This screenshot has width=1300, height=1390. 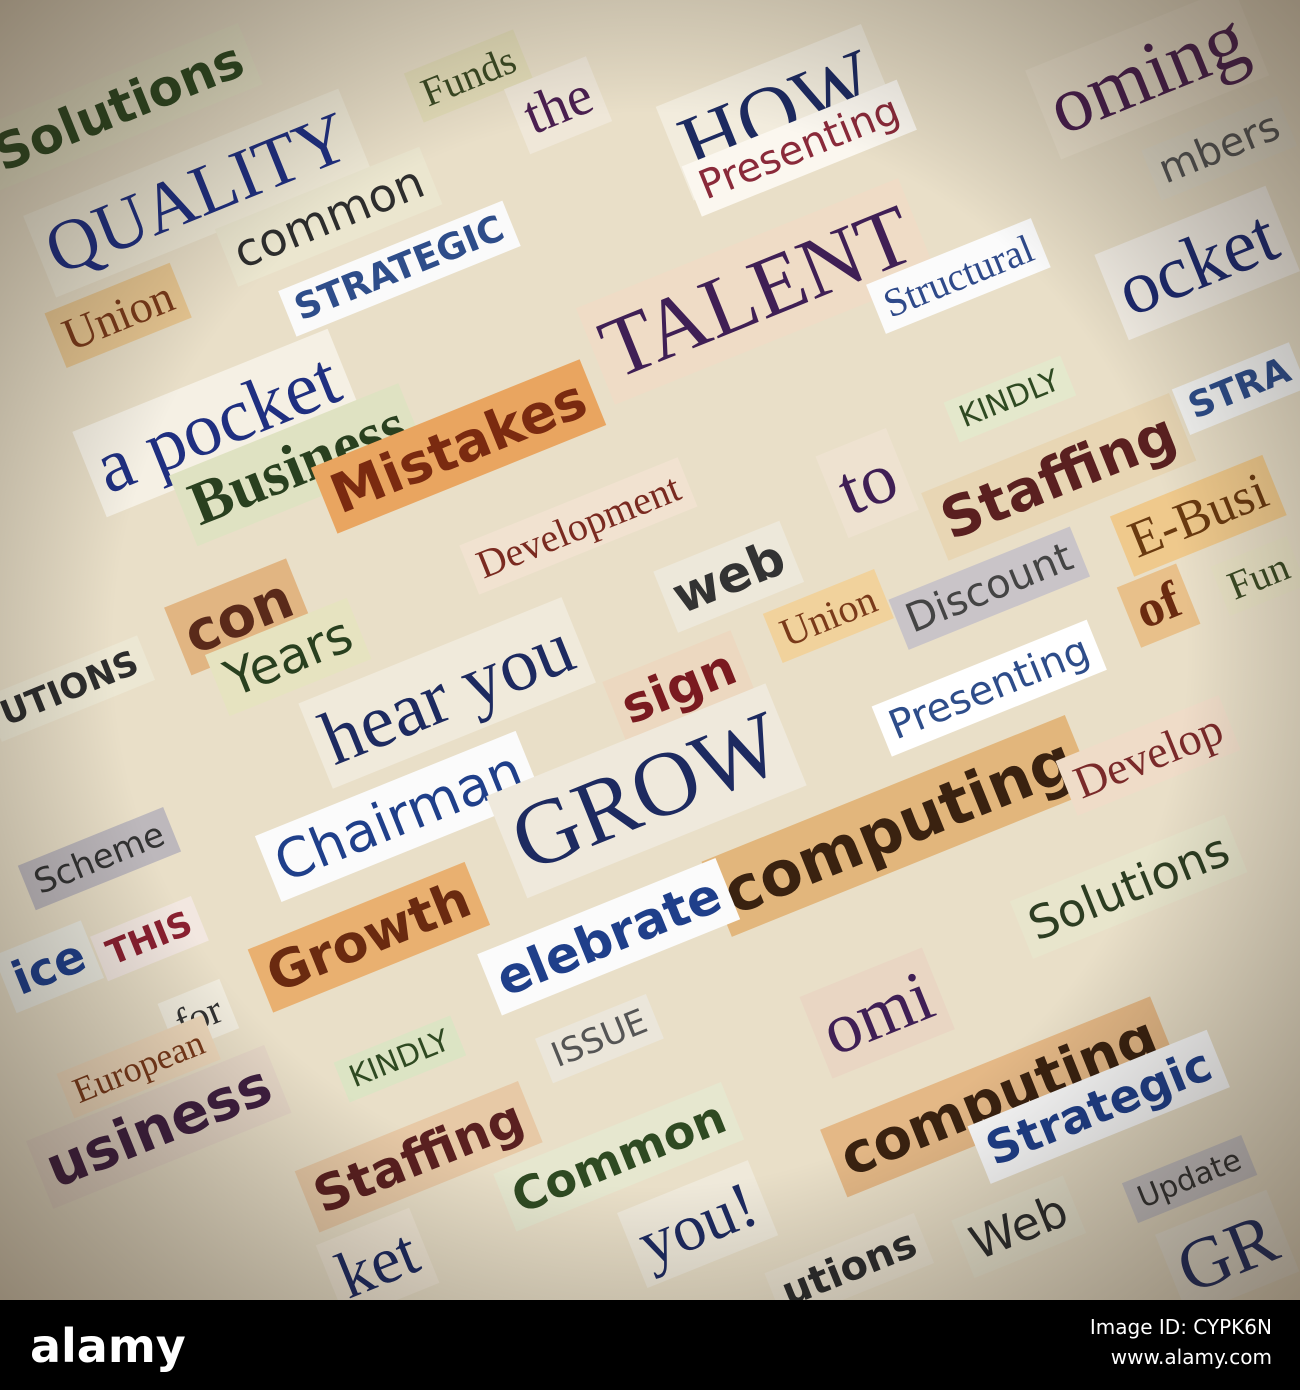 I want to click on watermark-bar, so click(x=650, y=1345).